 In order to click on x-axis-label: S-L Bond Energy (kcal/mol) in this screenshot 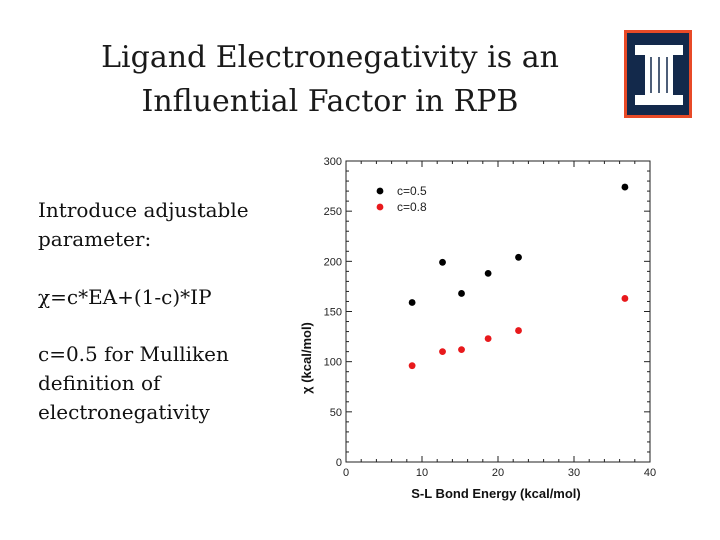, I will do `click(496, 493)`.